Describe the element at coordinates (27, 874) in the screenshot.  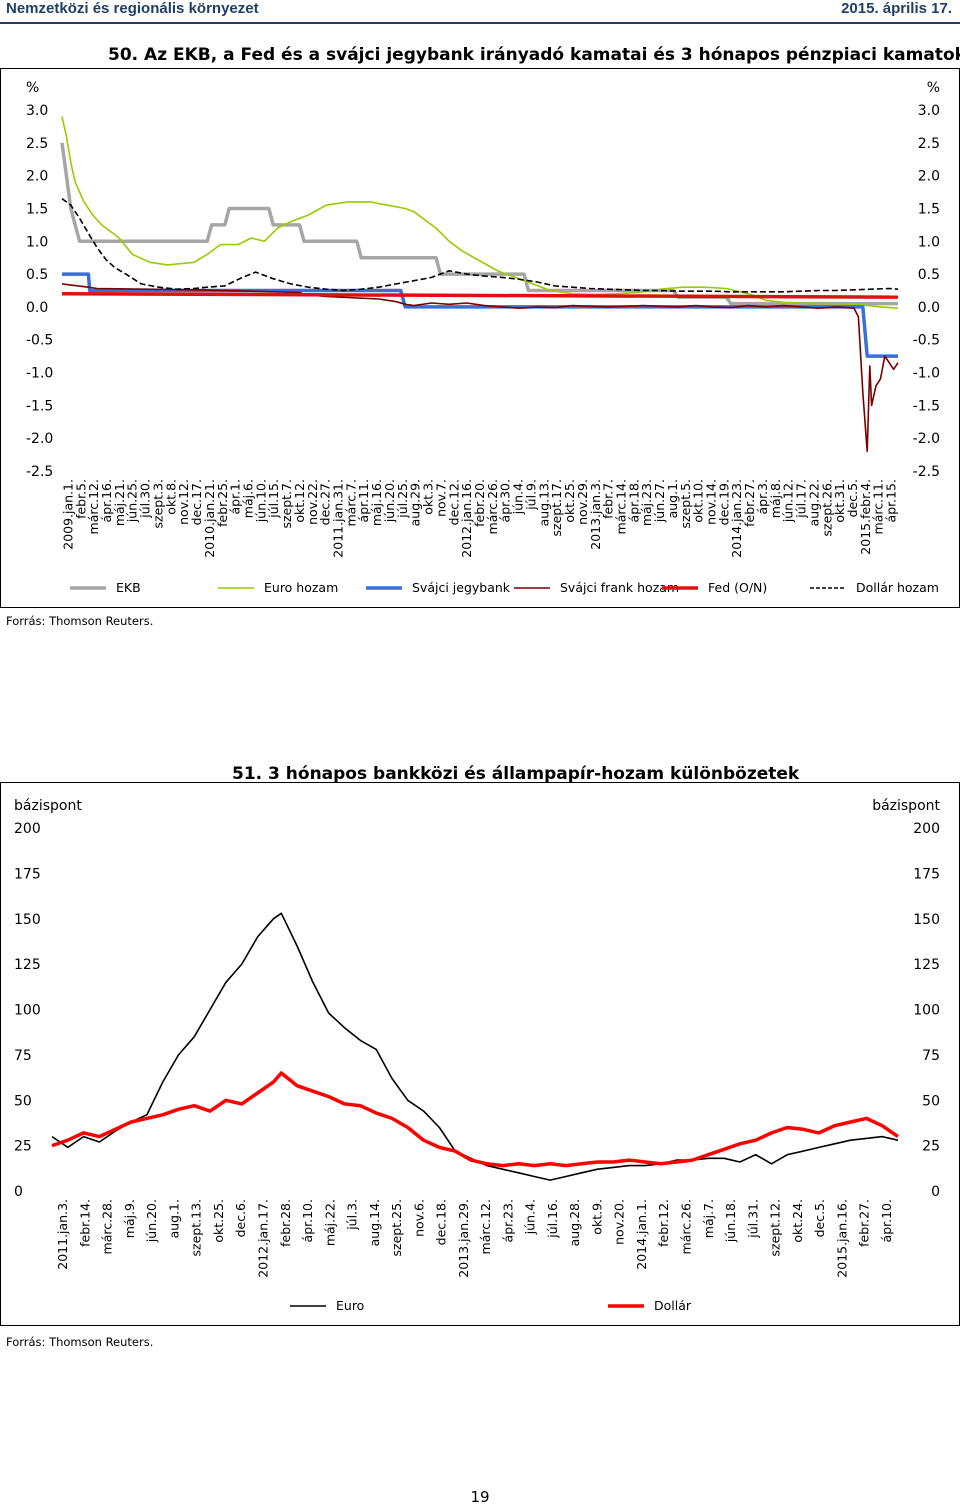
I see `chart2-ytick-left: 175` at that location.